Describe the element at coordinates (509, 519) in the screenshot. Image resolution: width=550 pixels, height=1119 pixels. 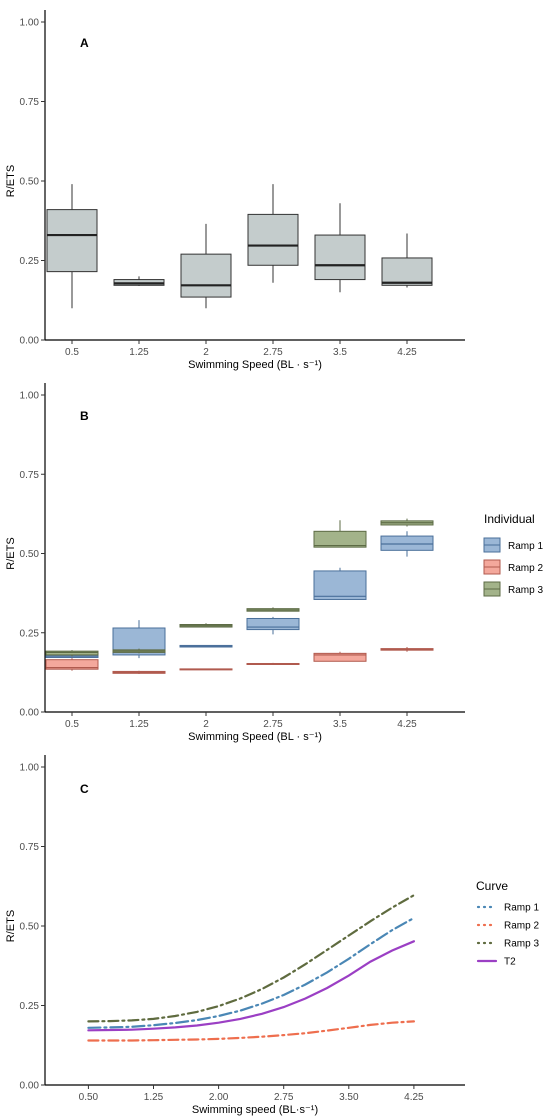
I see `legend-title: Individual` at that location.